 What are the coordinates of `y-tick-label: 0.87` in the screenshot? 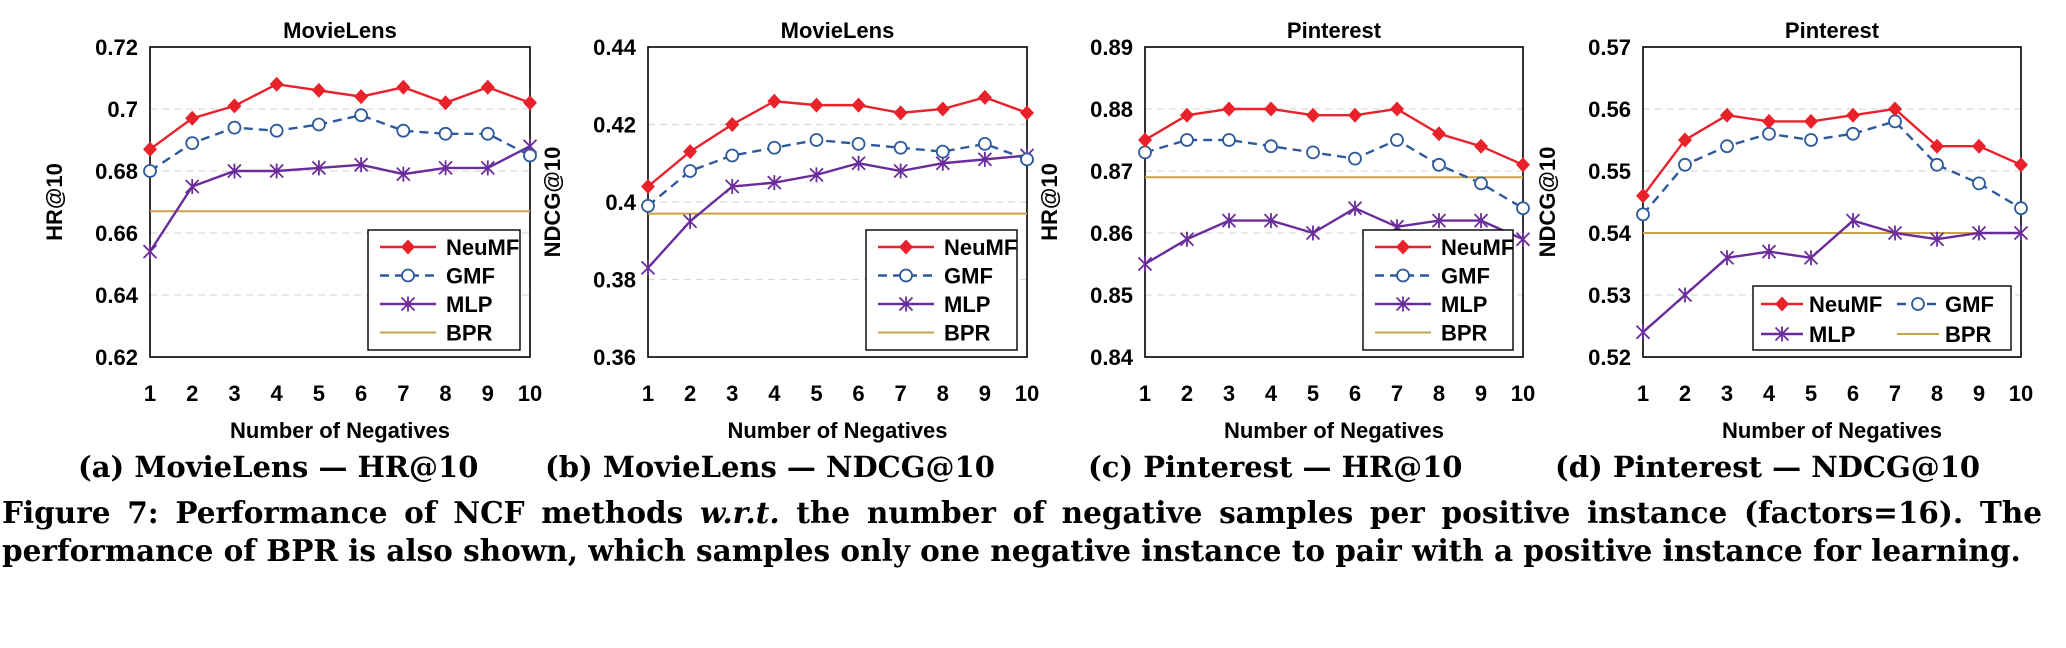 It's located at (1111, 171).